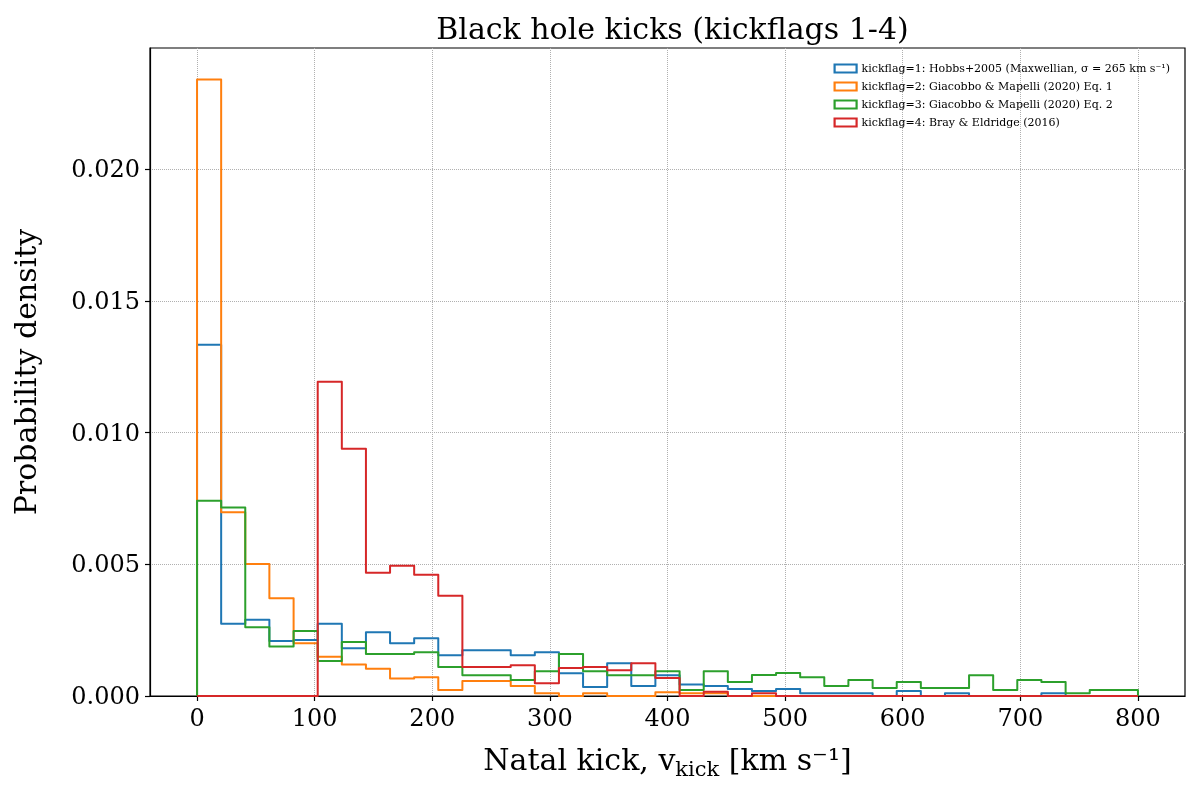 Image resolution: width=1200 pixels, height=800 pixels. Describe the element at coordinates (432, 718) in the screenshot. I see `x-tick-label: 200` at that location.